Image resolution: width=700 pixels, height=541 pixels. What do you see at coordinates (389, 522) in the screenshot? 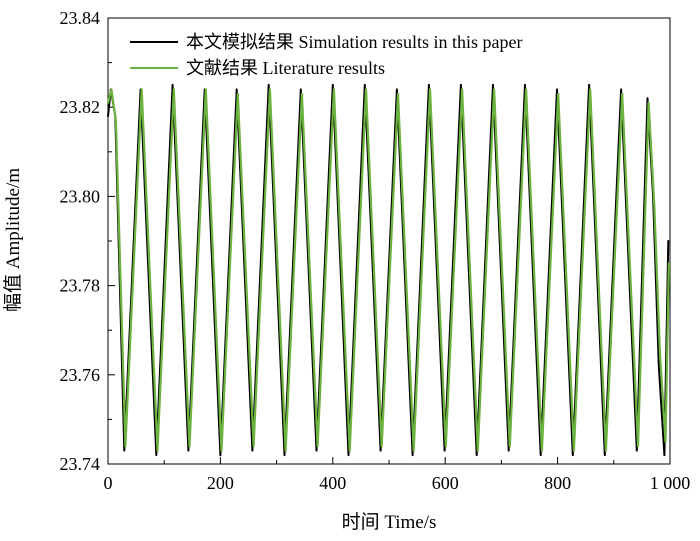
I see `x-axis-title: 时间 Time/s` at bounding box center [389, 522].